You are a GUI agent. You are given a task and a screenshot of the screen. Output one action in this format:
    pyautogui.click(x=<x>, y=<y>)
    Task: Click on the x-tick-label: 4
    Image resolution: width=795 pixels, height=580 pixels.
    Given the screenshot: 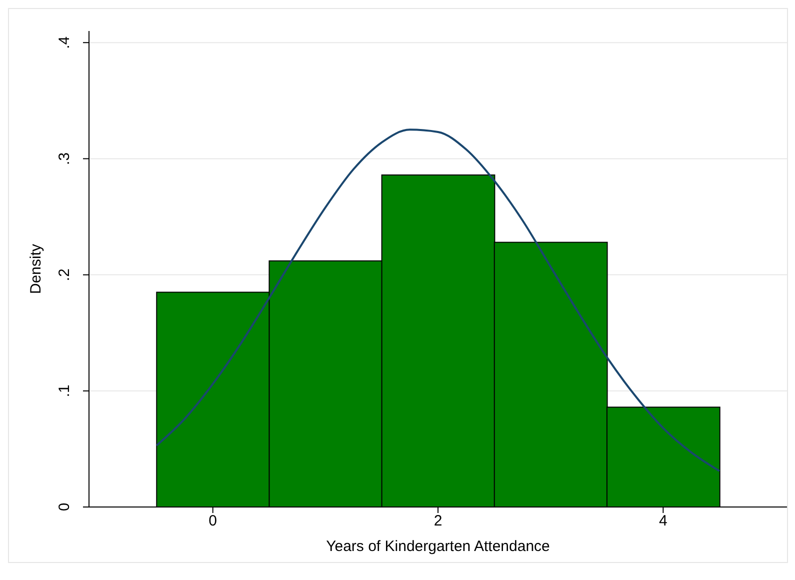 What is the action you would take?
    pyautogui.click(x=663, y=521)
    